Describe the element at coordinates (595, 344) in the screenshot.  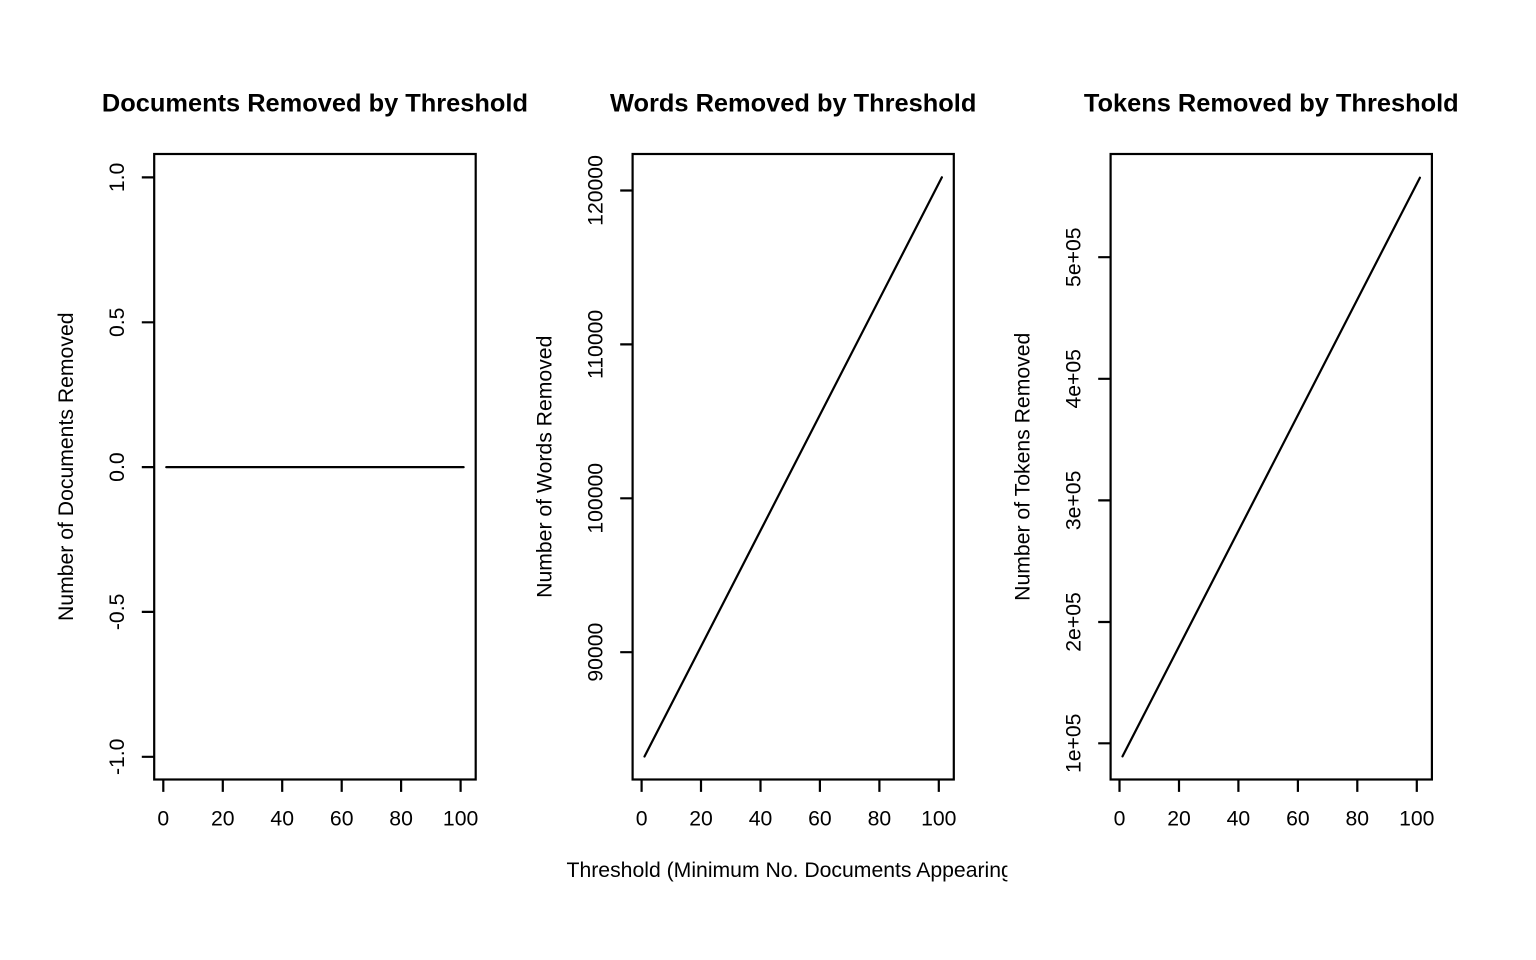
I see `svg-text: 110000` at that location.